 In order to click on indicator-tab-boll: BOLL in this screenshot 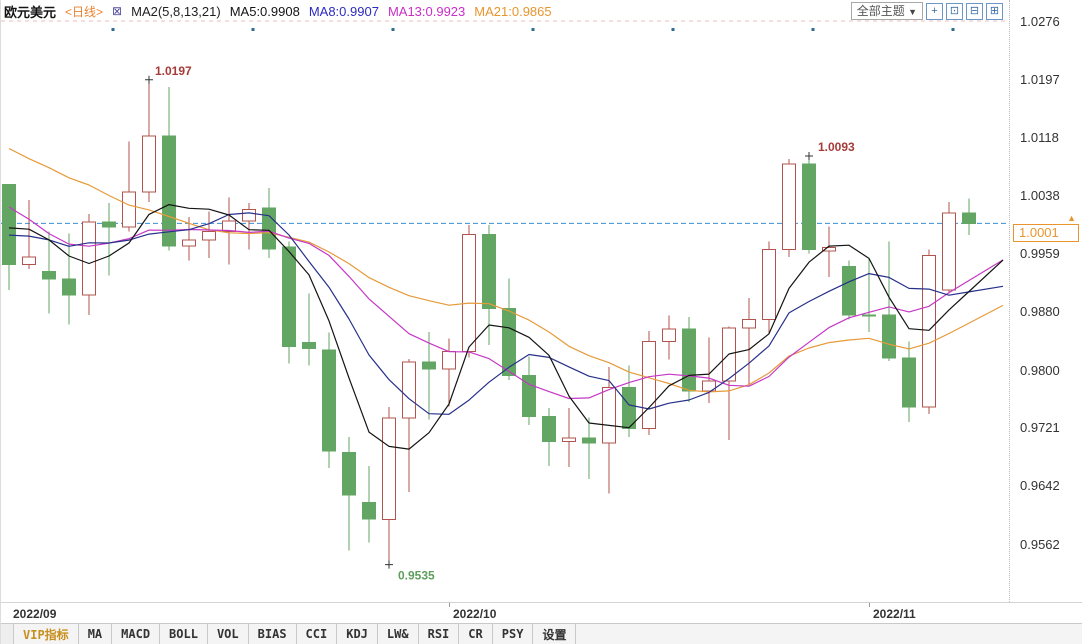, I will do `click(184, 634)`.